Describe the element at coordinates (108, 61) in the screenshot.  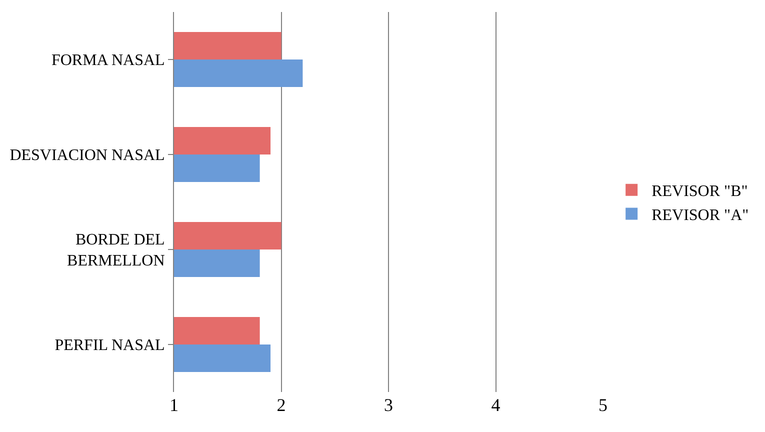
I see `y-tick-label: FORMA NASAL` at that location.